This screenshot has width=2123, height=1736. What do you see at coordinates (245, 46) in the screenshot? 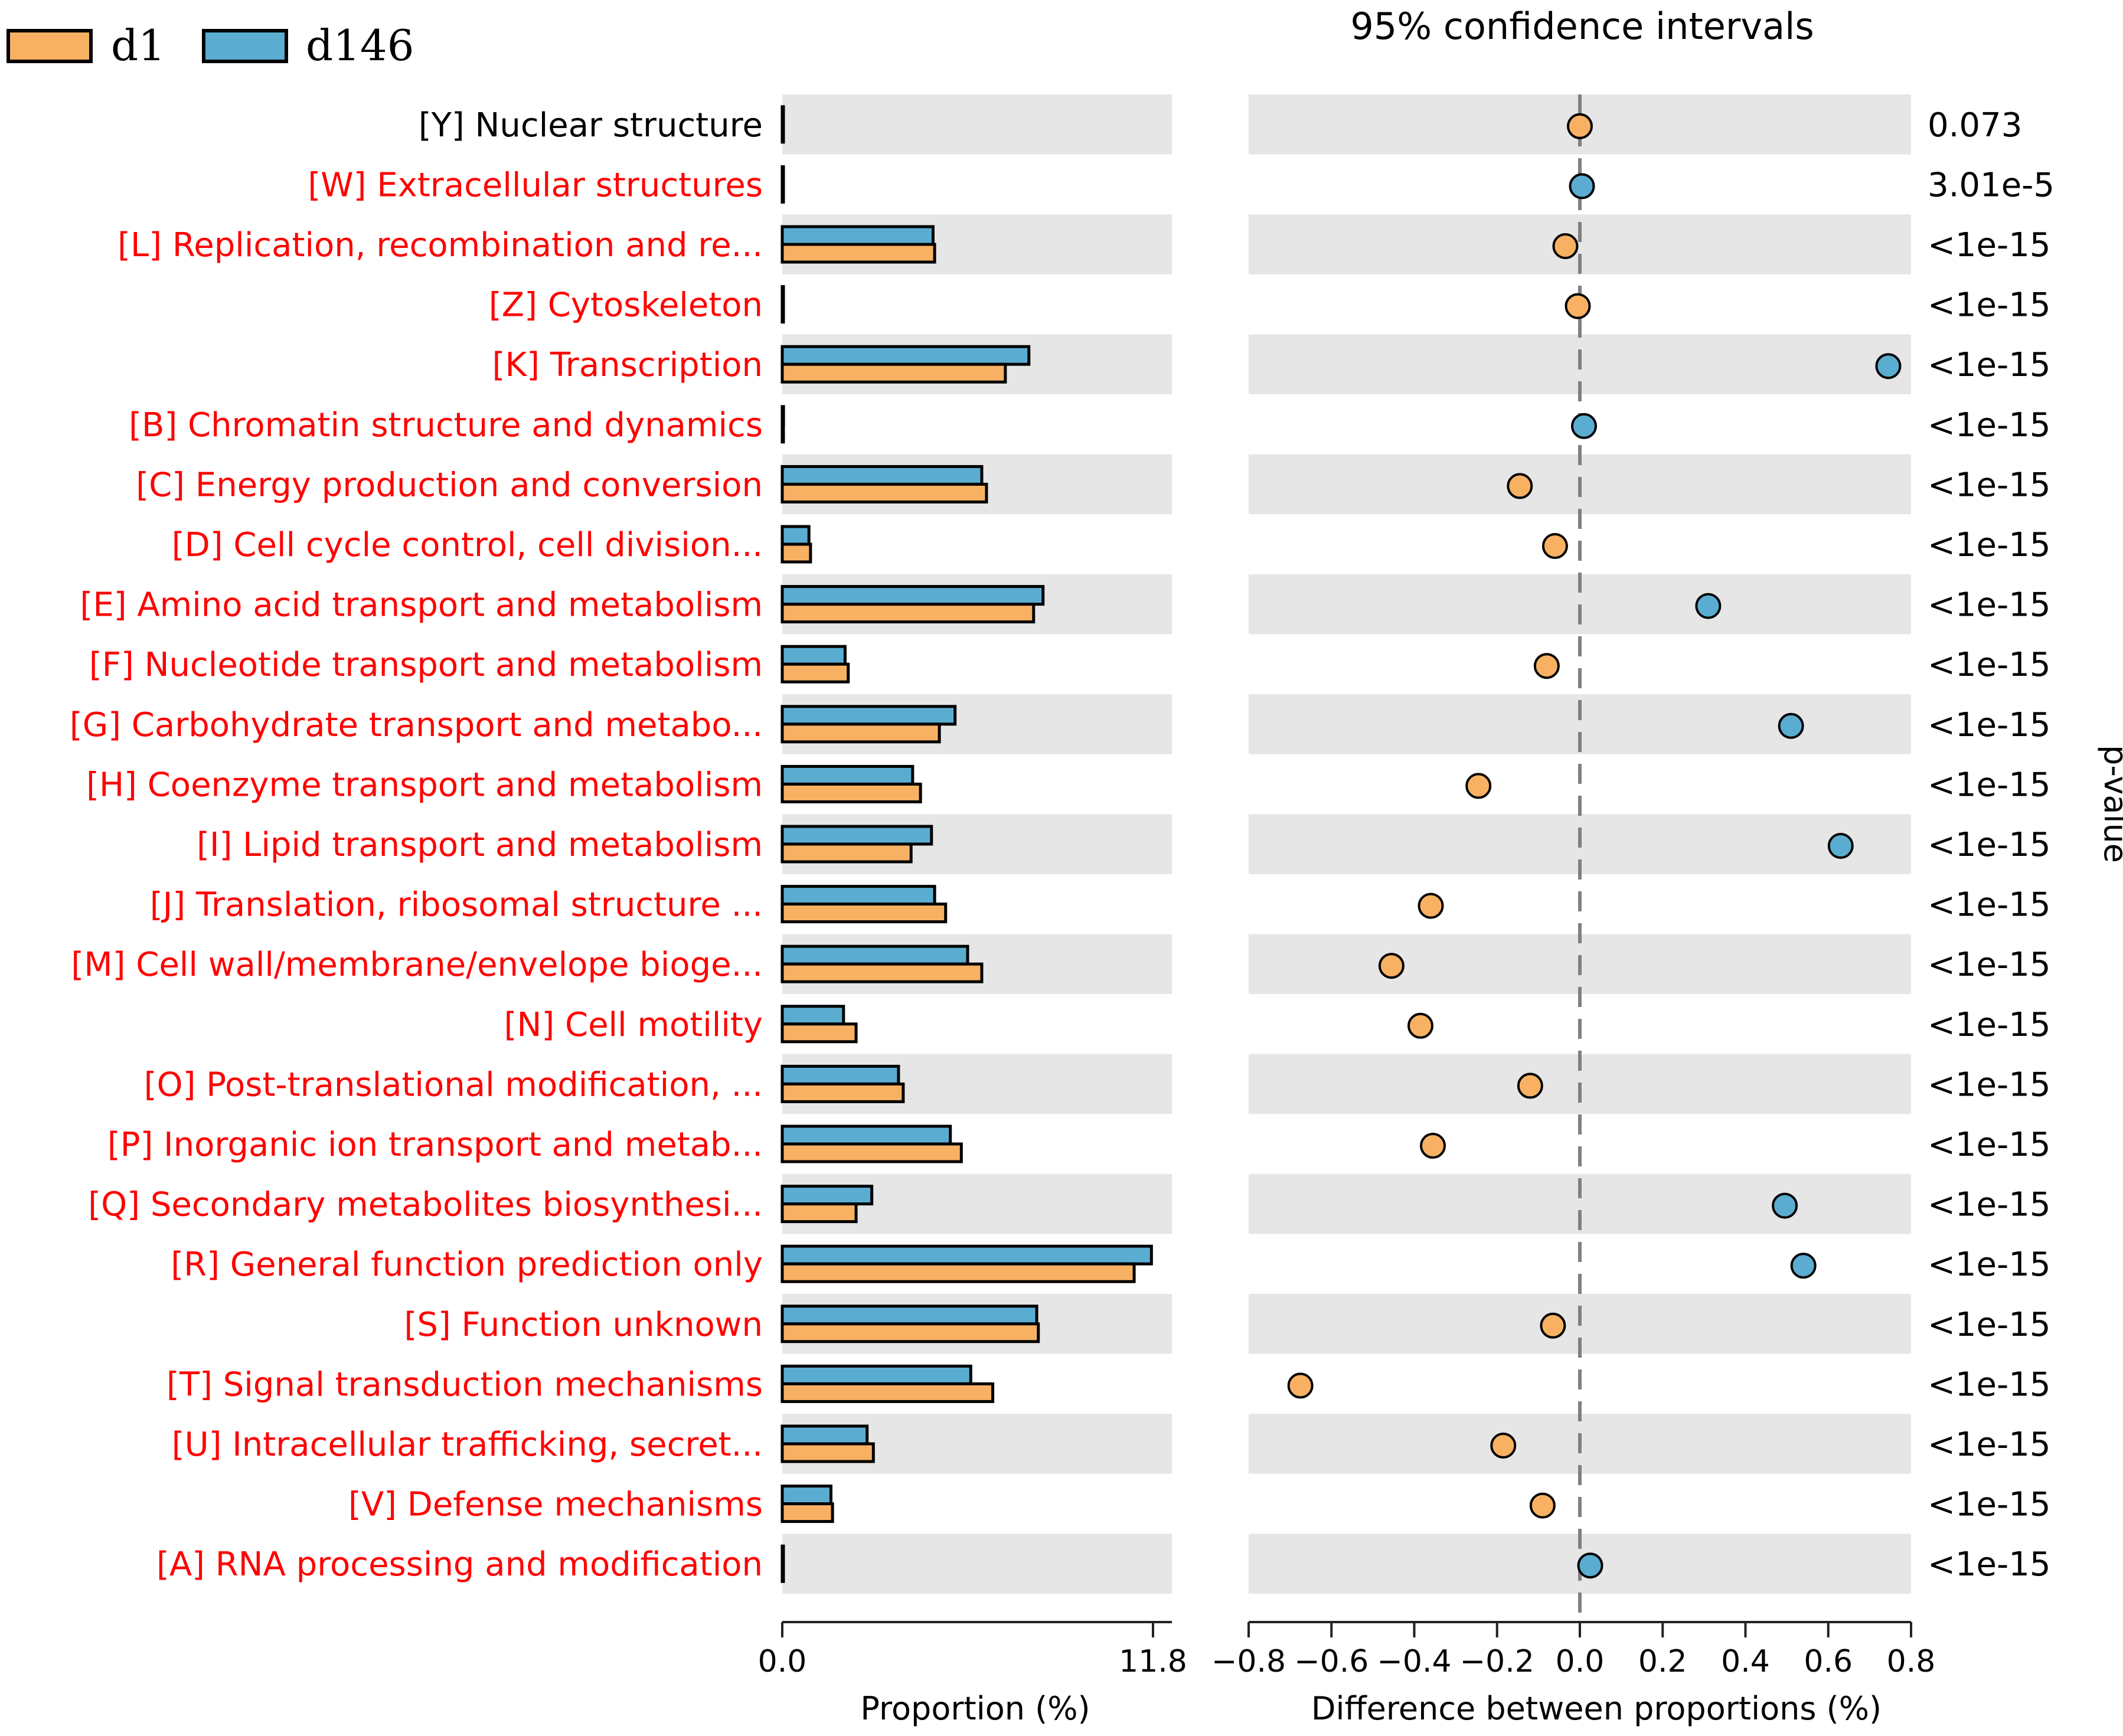
I see `legend-swatch-d146` at bounding box center [245, 46].